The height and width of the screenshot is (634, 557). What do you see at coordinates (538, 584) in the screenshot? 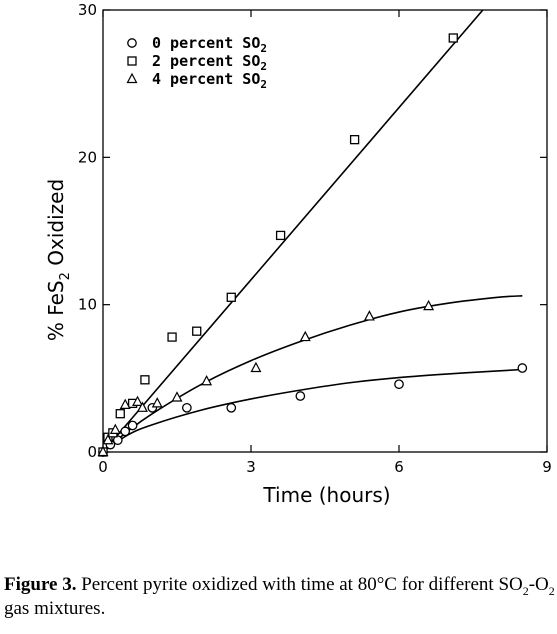
I see `caption-text-2: -O` at bounding box center [538, 584].